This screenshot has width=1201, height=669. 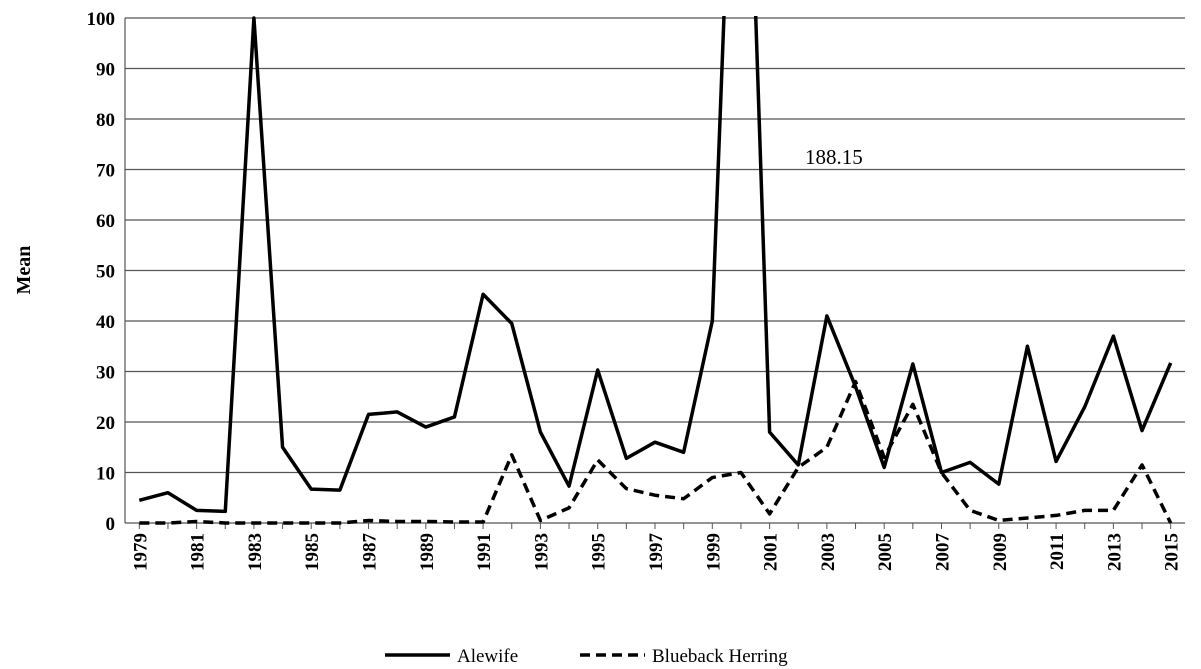 What do you see at coordinates (140, 552) in the screenshot?
I see `x-tick-label: 1979` at bounding box center [140, 552].